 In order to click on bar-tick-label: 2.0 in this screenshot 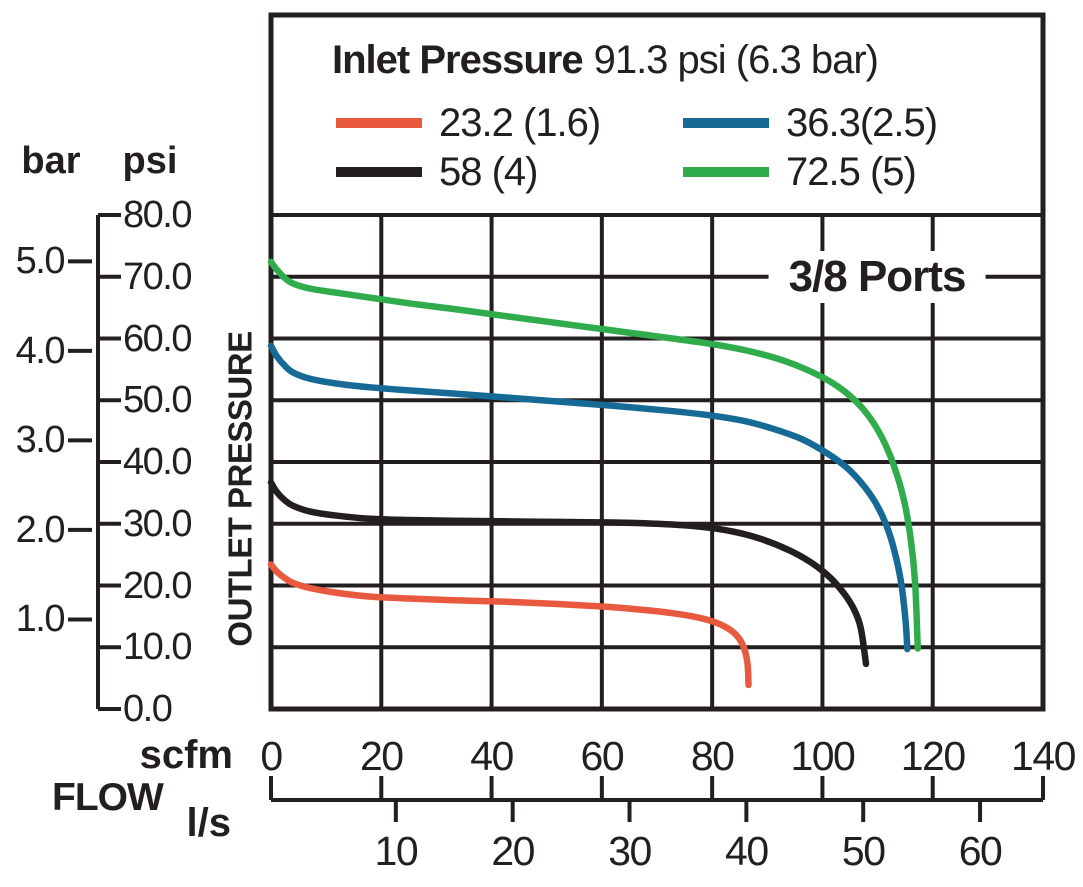, I will do `click(40, 529)`.